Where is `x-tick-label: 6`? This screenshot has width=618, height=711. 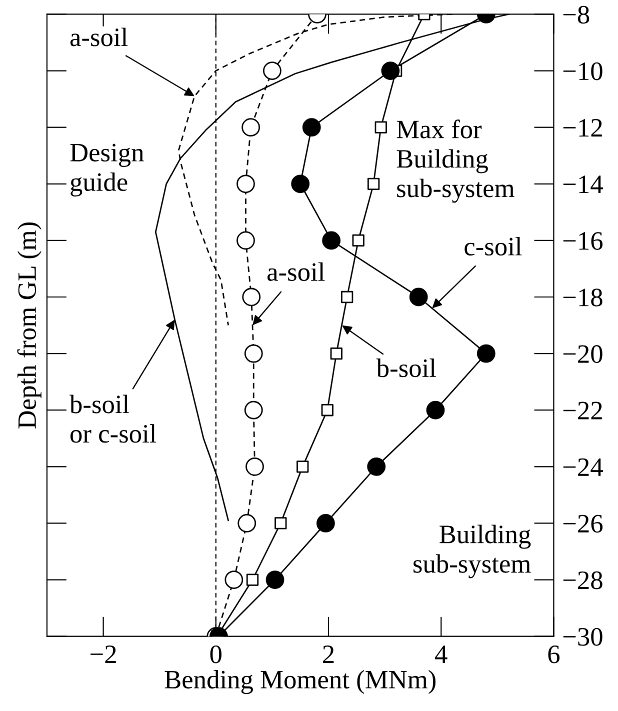
x-tick-label: 6 is located at coordinates (554, 655).